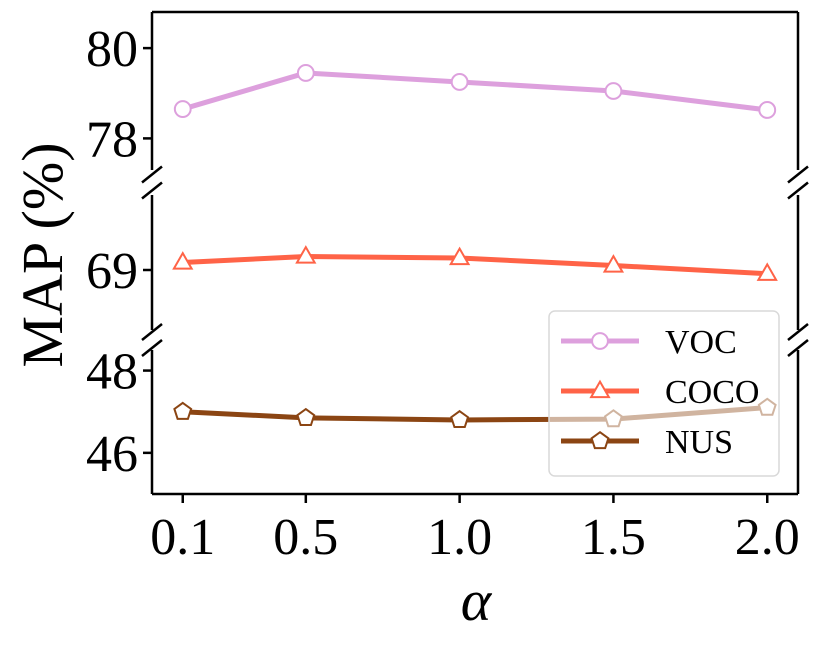  What do you see at coordinates (767, 537) in the screenshot?
I see `x-tick-label-2.0: 2.0` at bounding box center [767, 537].